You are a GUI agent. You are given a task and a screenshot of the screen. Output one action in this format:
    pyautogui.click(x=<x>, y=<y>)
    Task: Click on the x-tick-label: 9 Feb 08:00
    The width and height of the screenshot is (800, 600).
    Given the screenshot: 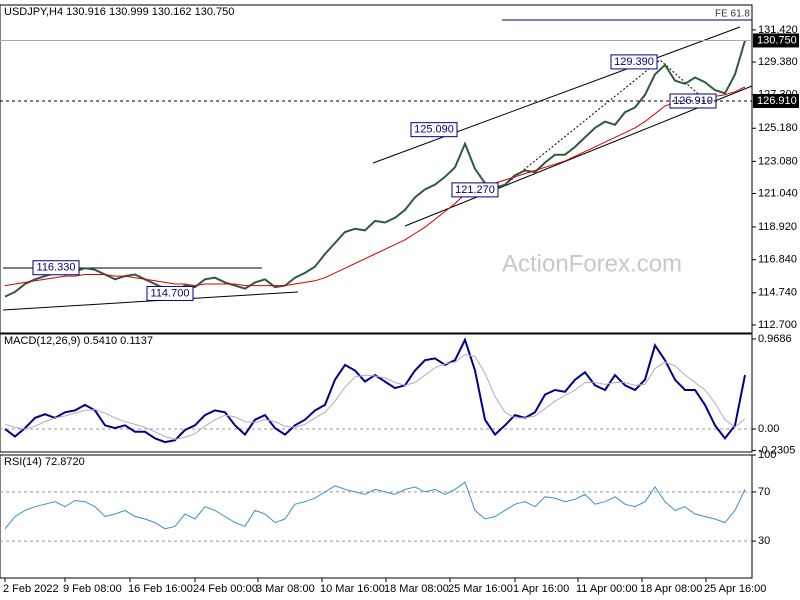 What is the action you would take?
    pyautogui.click(x=92, y=589)
    